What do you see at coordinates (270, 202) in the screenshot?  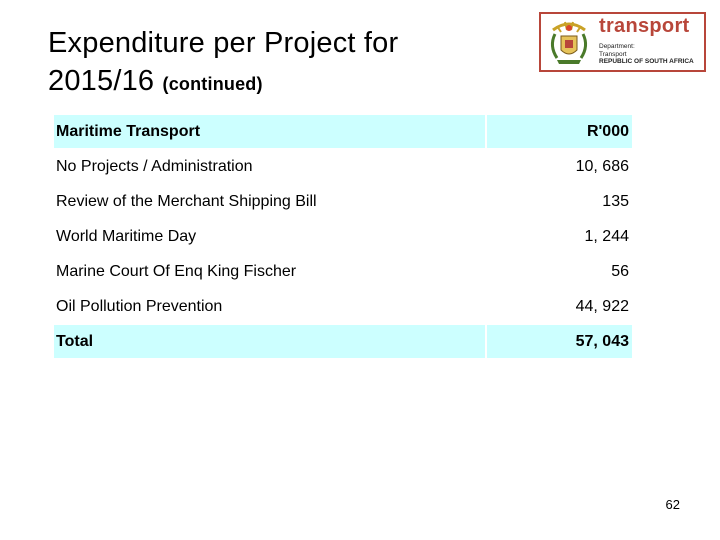 I see `row-label: Review of the Merchant Shipping Bill` at bounding box center [270, 202].